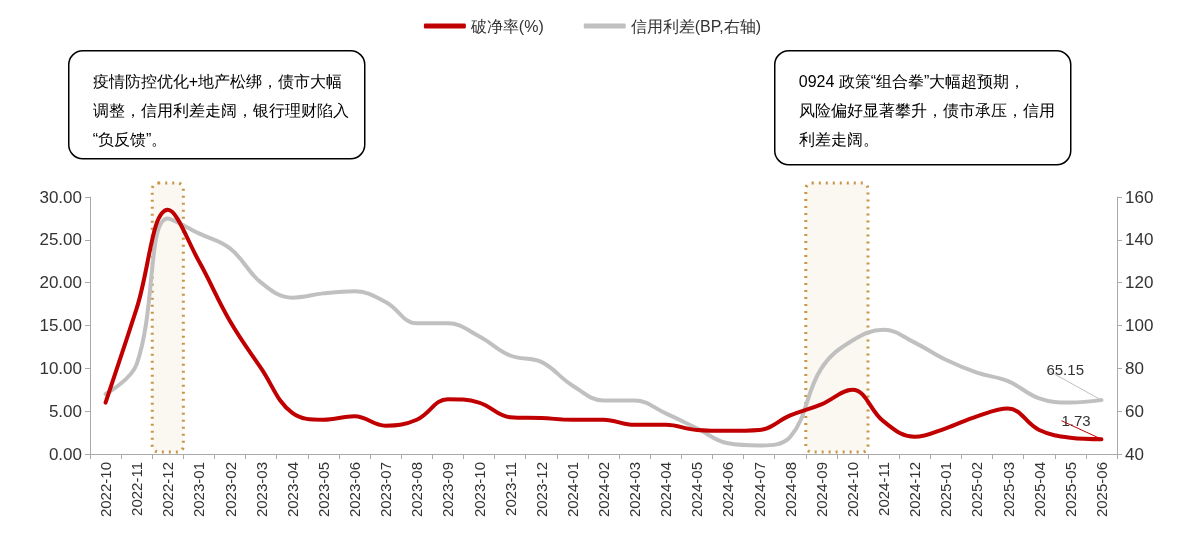 The image size is (1185, 556). Describe the element at coordinates (230, 490) in the screenshot. I see `x-tick-label: 2023-02` at that location.